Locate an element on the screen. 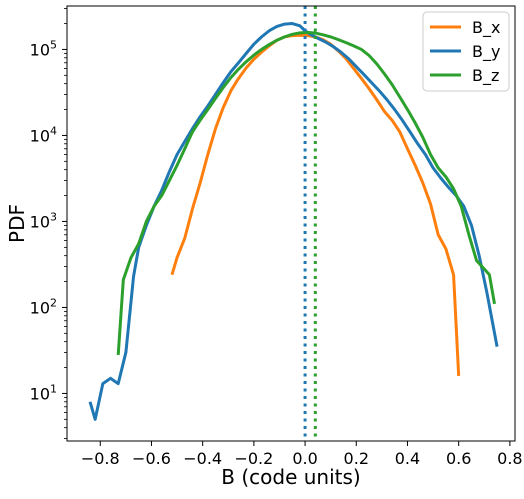  legend: B_x B_y B_z is located at coordinates (466, 51).